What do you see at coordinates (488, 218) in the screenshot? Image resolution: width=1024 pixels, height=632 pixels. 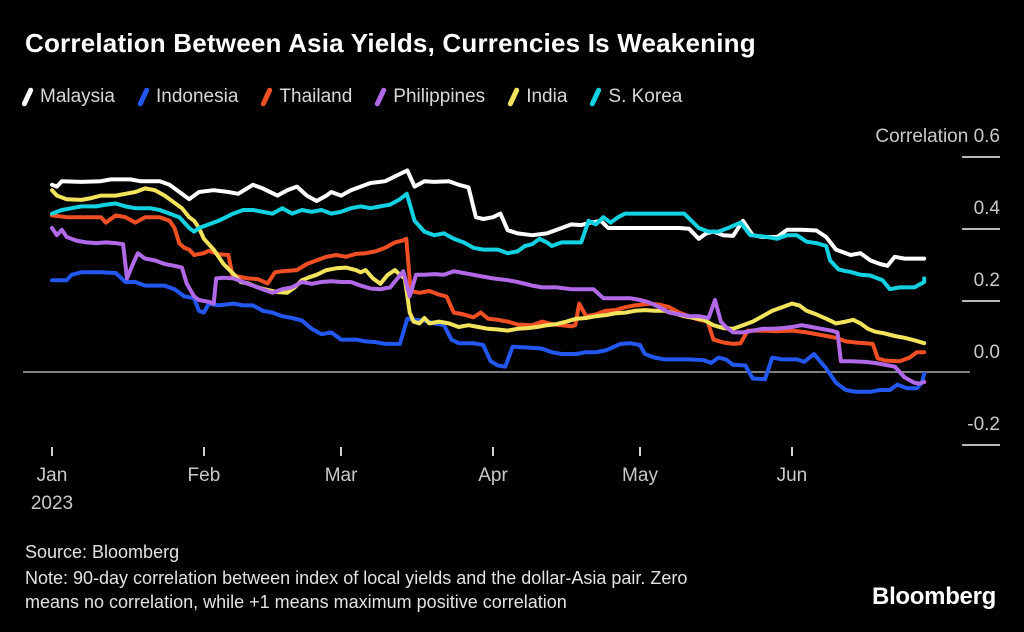 I see `series-line-malaysia` at bounding box center [488, 218].